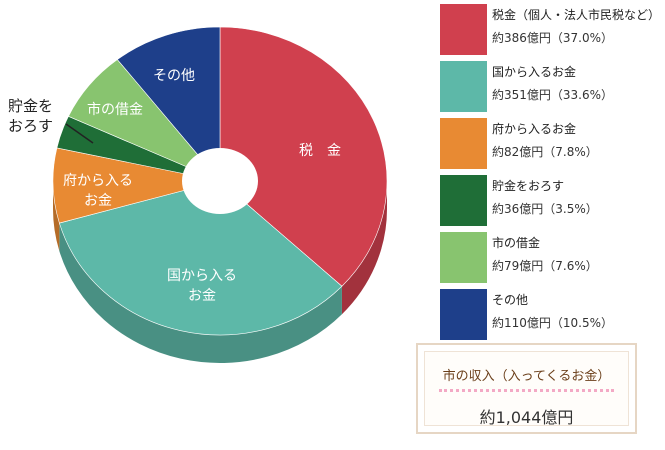  I want to click on donut-hole, so click(220, 181).